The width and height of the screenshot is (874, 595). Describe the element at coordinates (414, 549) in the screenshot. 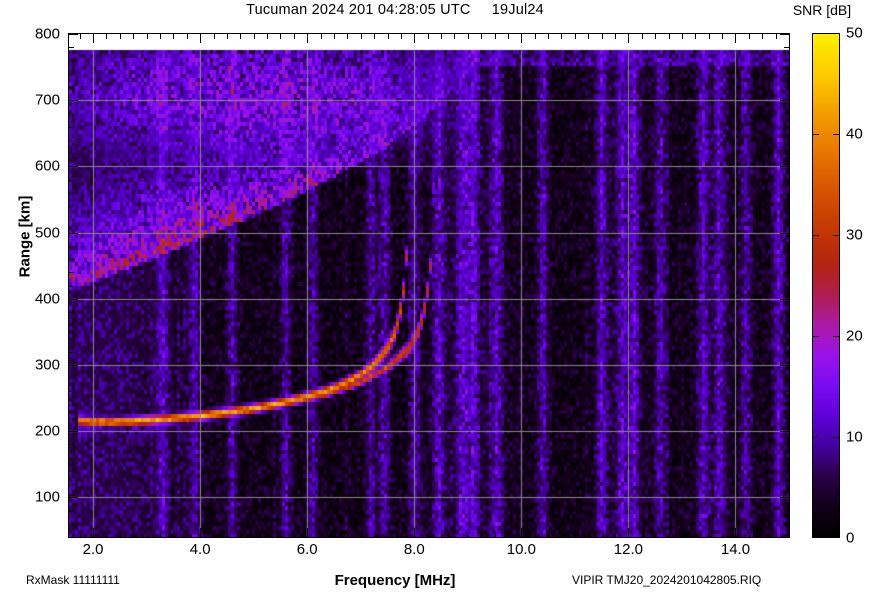

I see `x-tick-label: 8.0` at that location.